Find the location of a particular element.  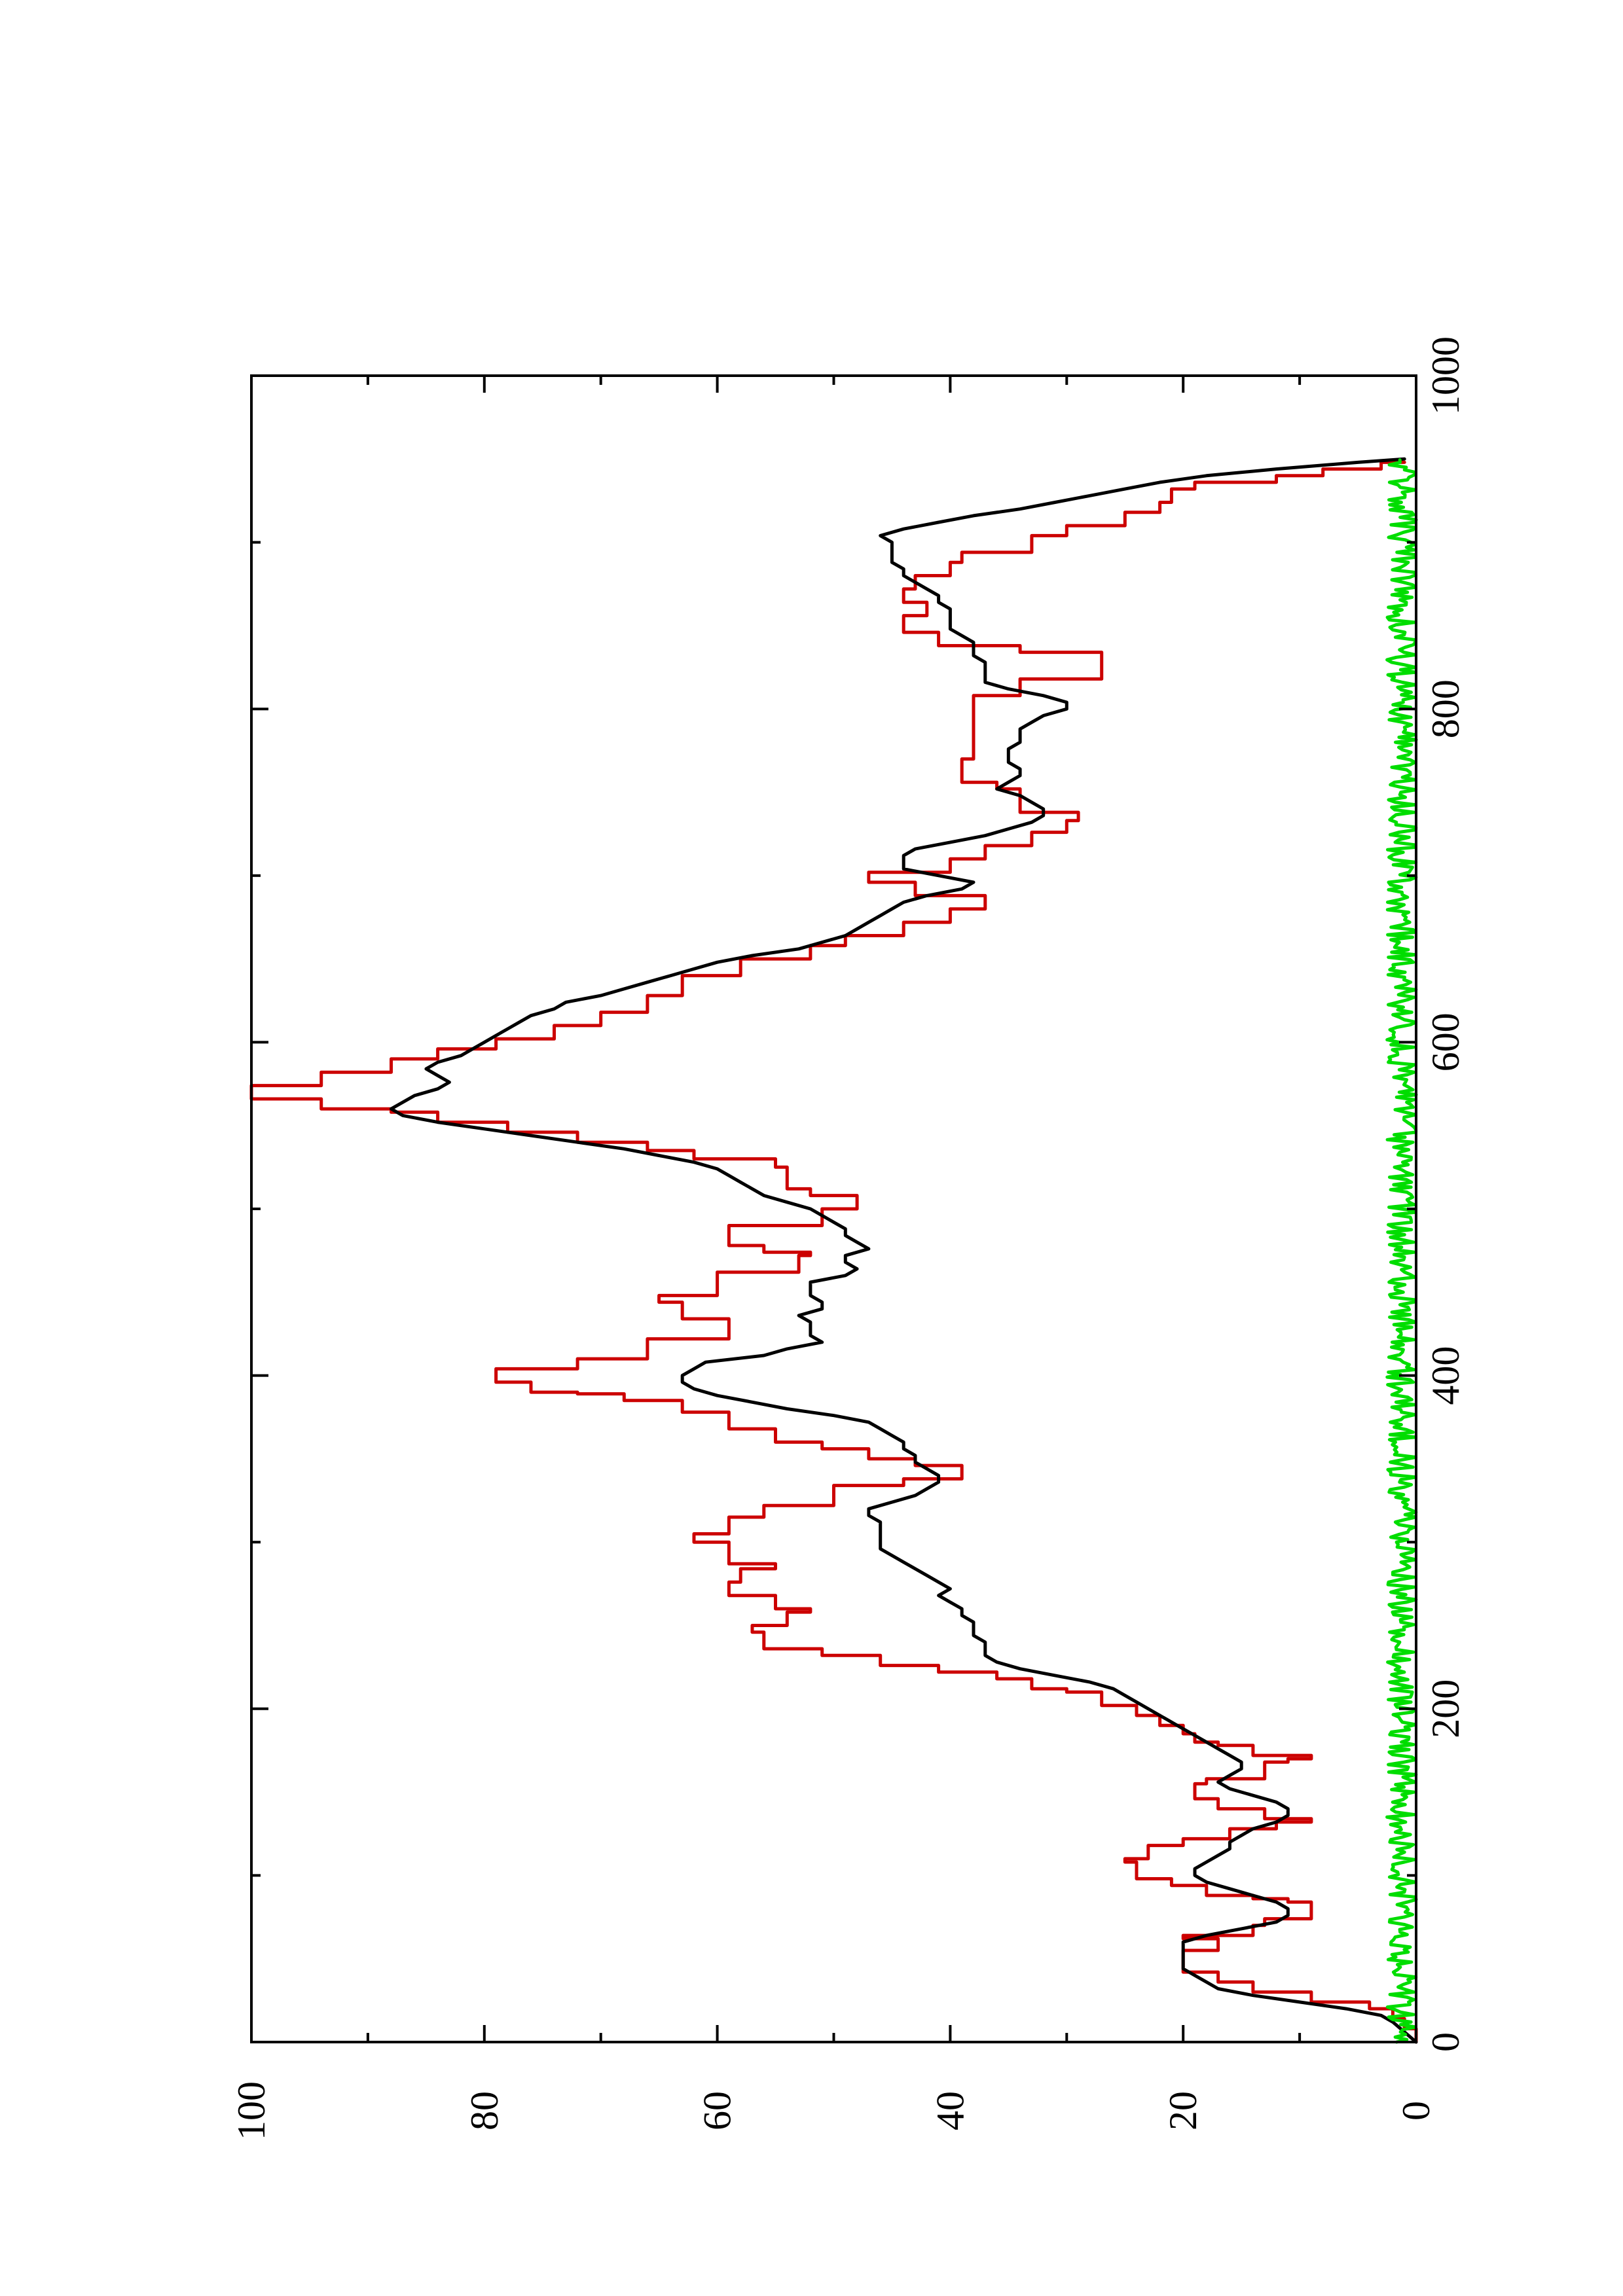

y-tick-label: 60 is located at coordinates (717, 2110).